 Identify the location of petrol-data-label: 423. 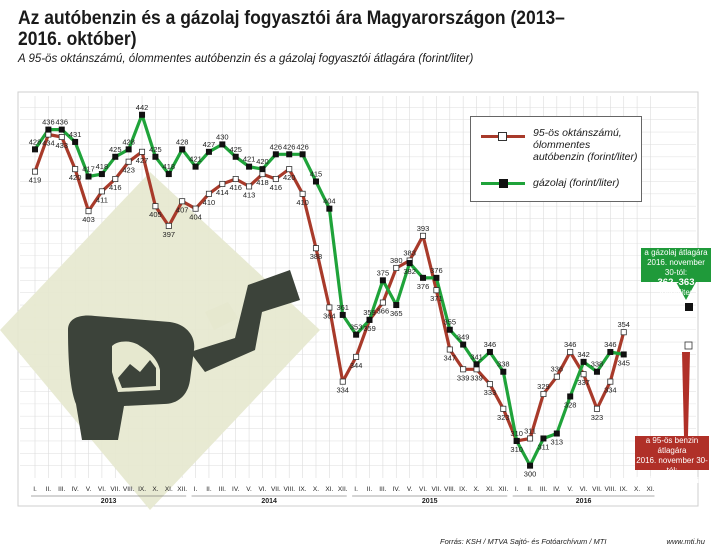
(128, 170).